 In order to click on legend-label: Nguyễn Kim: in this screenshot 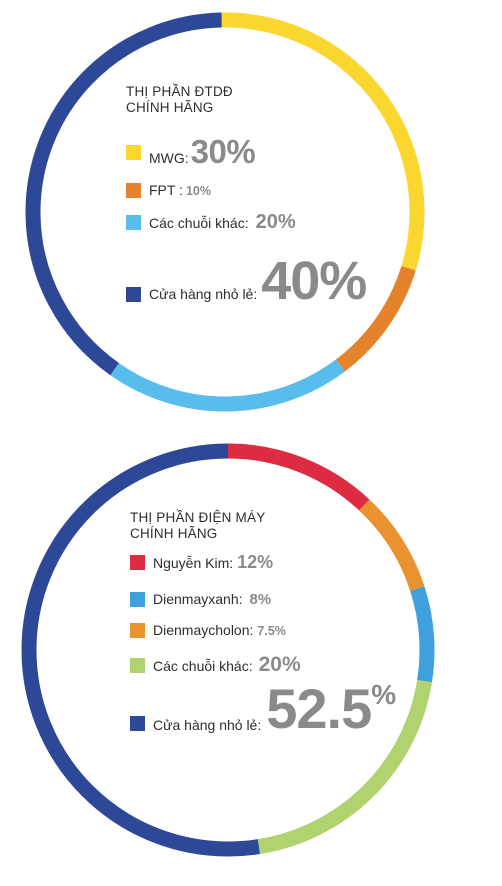, I will do `click(193, 563)`.